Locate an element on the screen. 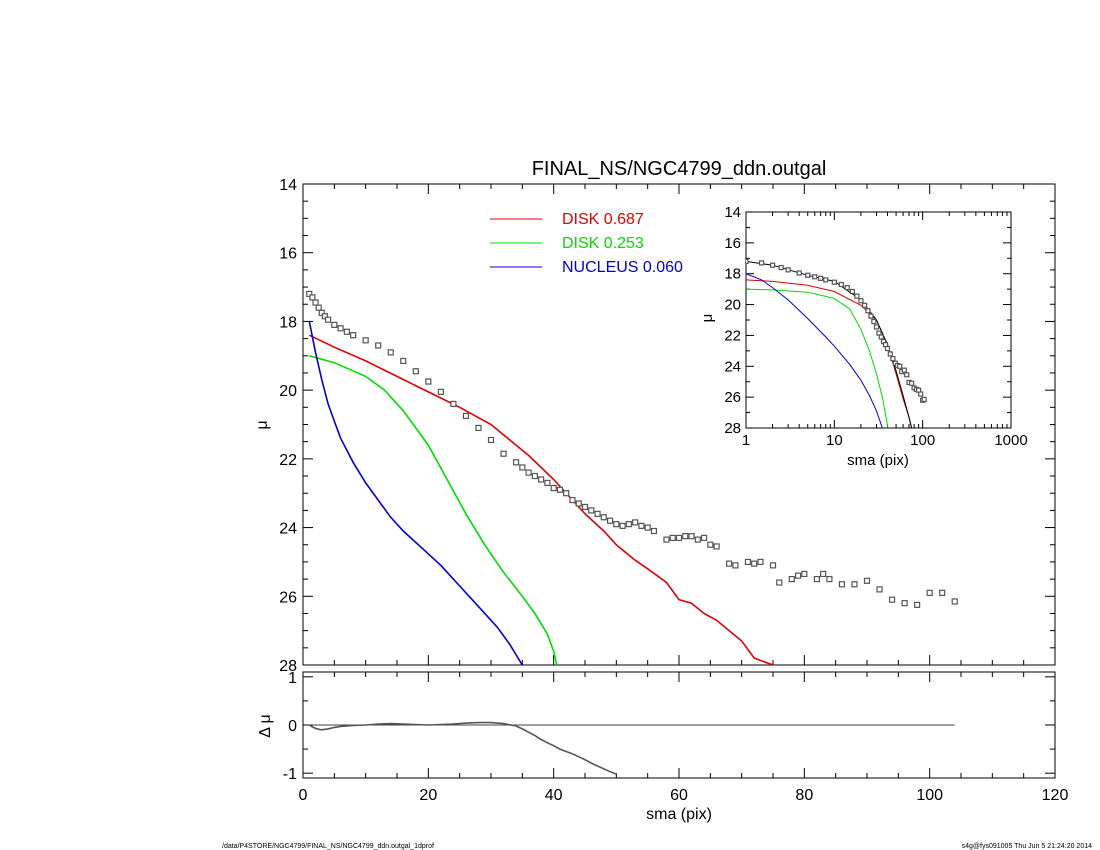 The image size is (1100, 850). inset-y-tick-label: 16 is located at coordinates (732, 243).